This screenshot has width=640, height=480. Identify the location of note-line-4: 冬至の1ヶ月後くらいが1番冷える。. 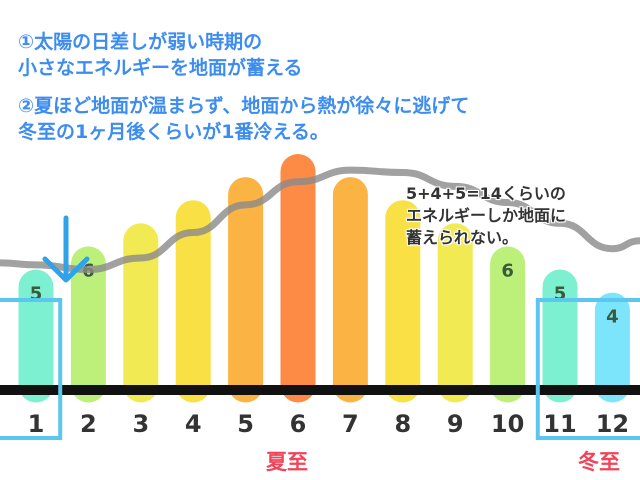
(173, 132).